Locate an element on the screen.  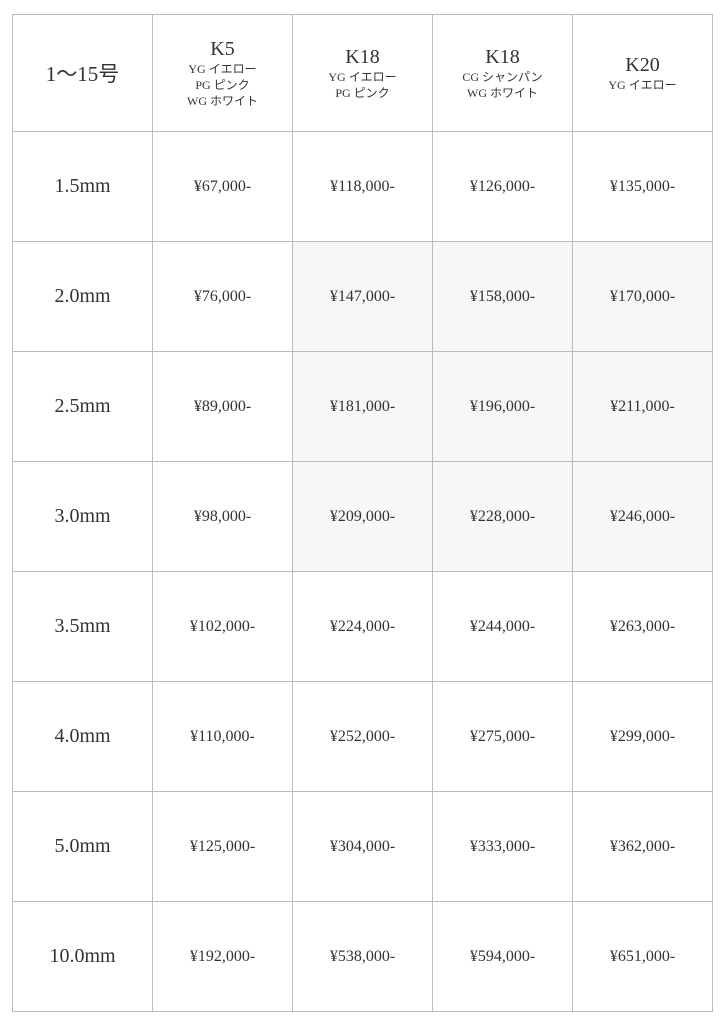
price-cell: ¥158,000- is located at coordinates (502, 296).